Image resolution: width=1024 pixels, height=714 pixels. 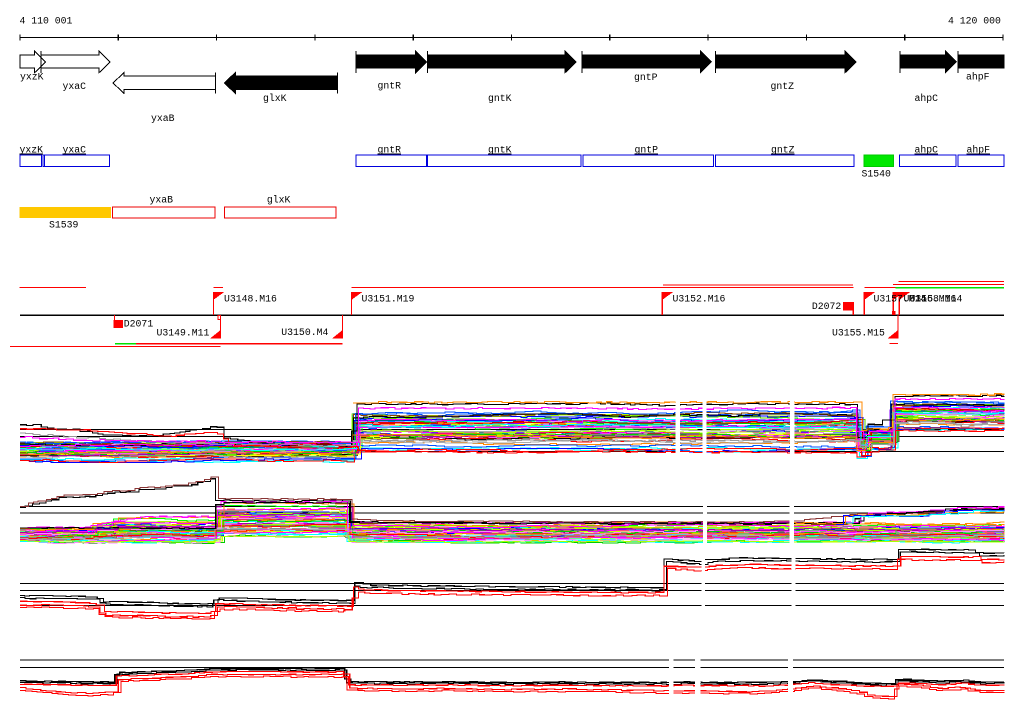 What do you see at coordinates (858, 333) in the screenshot?
I see `svg-text: U3155.M15` at bounding box center [858, 333].